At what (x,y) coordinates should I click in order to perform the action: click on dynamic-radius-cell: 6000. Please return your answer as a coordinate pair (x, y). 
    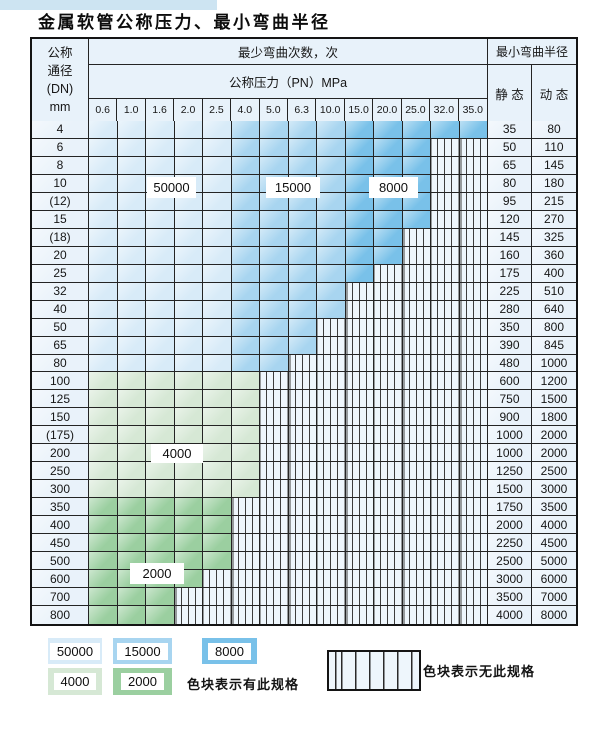
    Looking at the image, I should click on (554, 579).